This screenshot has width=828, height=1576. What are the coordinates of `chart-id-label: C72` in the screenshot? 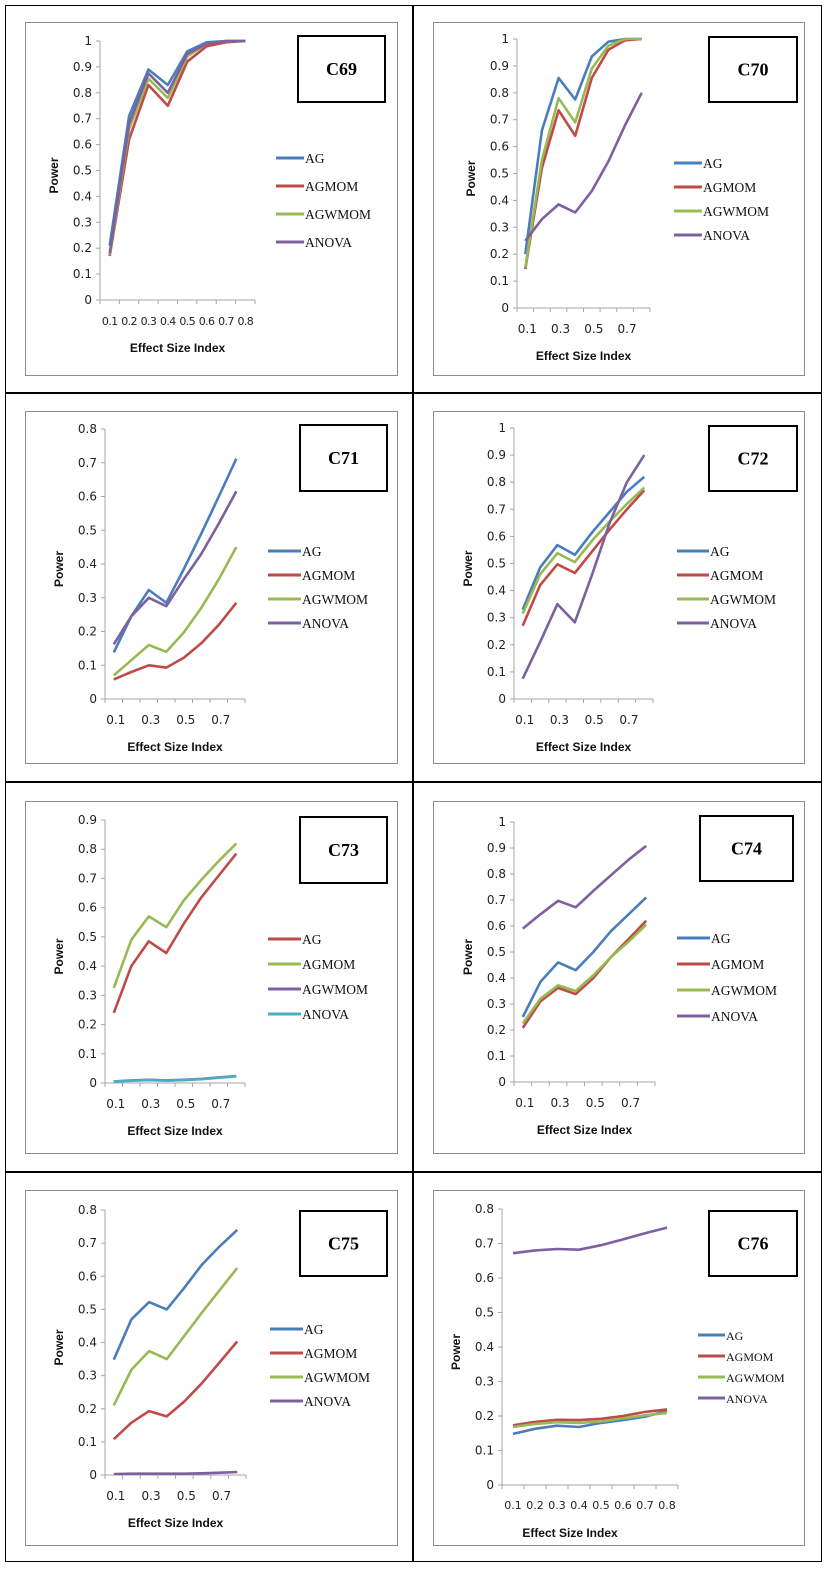 It's located at (753, 459).